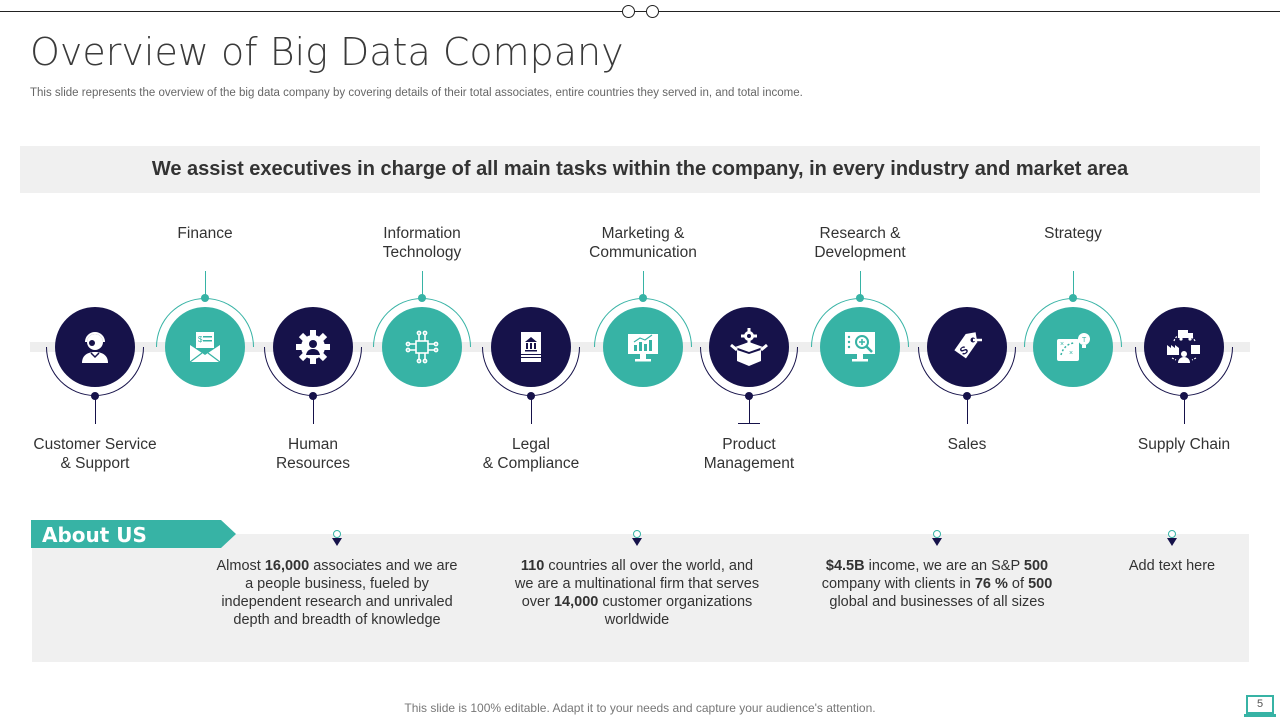 The image size is (1280, 720). What do you see at coordinates (240, 566) in the screenshot?
I see `text-segment: Almost` at bounding box center [240, 566].